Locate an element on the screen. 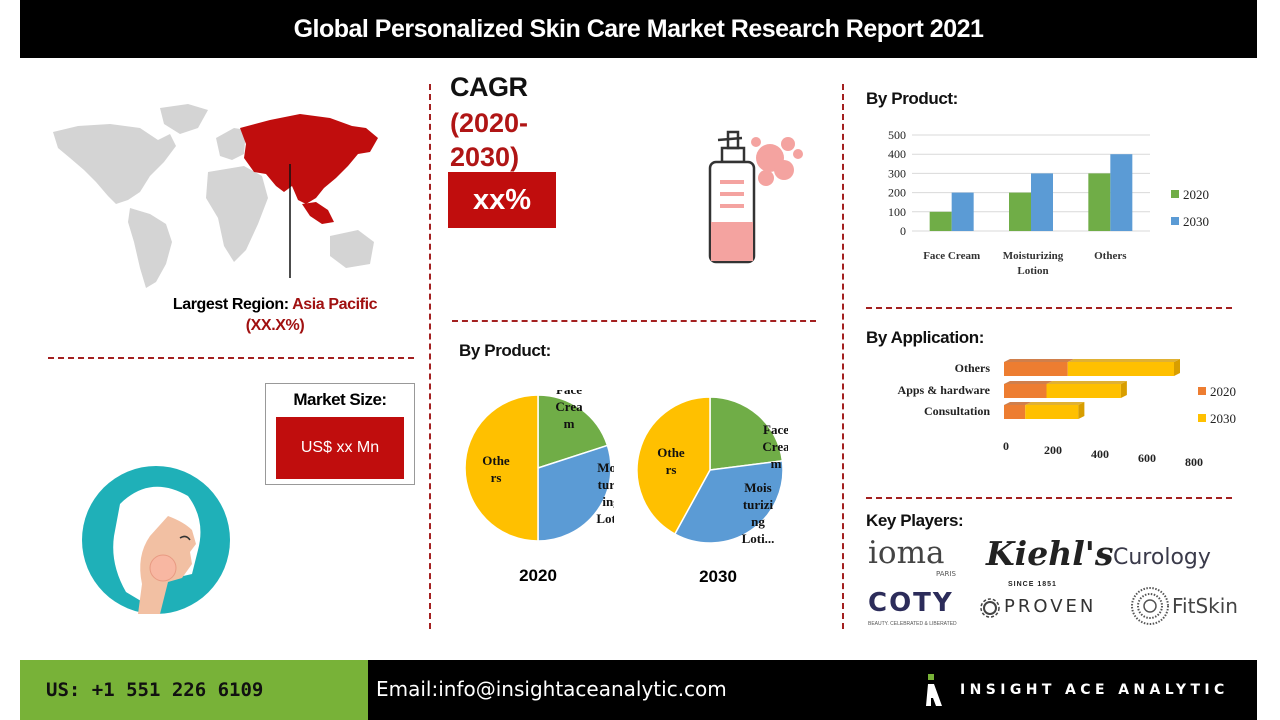 This screenshot has width=1280, height=720. bar-ytick-label: 500 is located at coordinates (897, 135).